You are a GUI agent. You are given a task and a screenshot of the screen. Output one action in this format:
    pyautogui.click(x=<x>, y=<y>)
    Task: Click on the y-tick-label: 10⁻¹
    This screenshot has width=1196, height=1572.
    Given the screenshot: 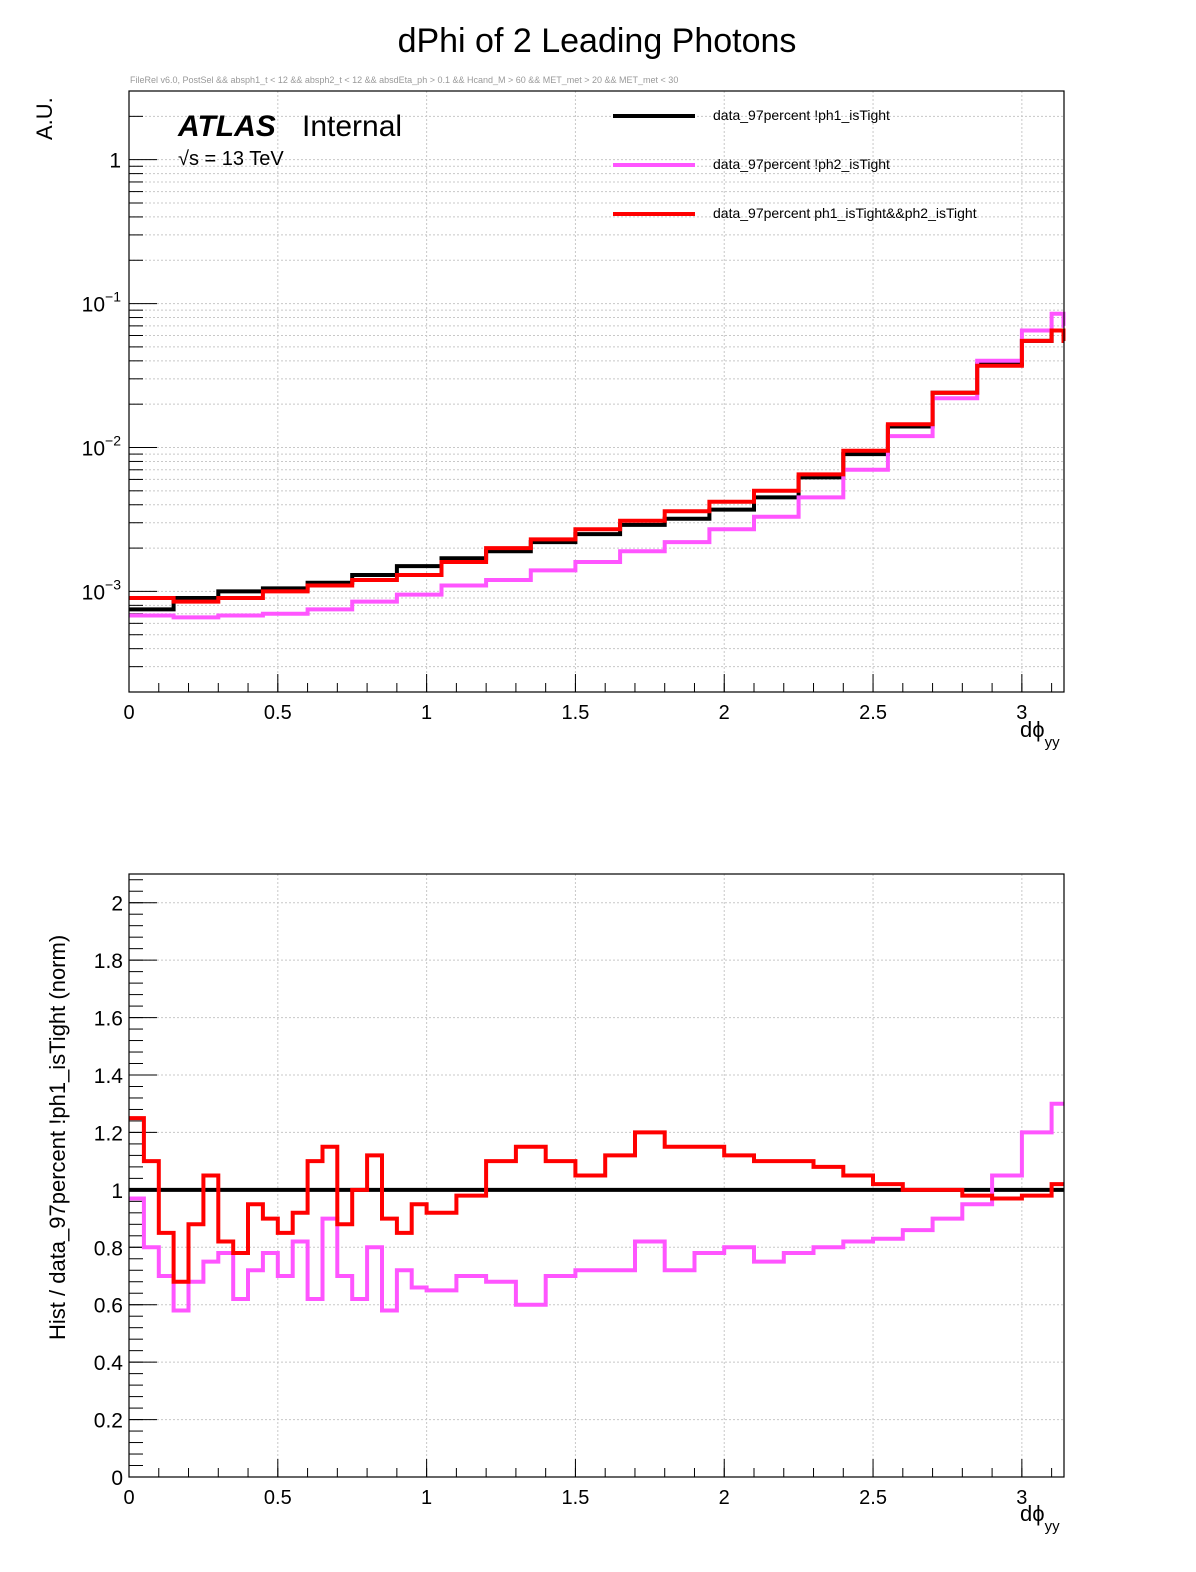 What is the action you would take?
    pyautogui.click(x=102, y=303)
    